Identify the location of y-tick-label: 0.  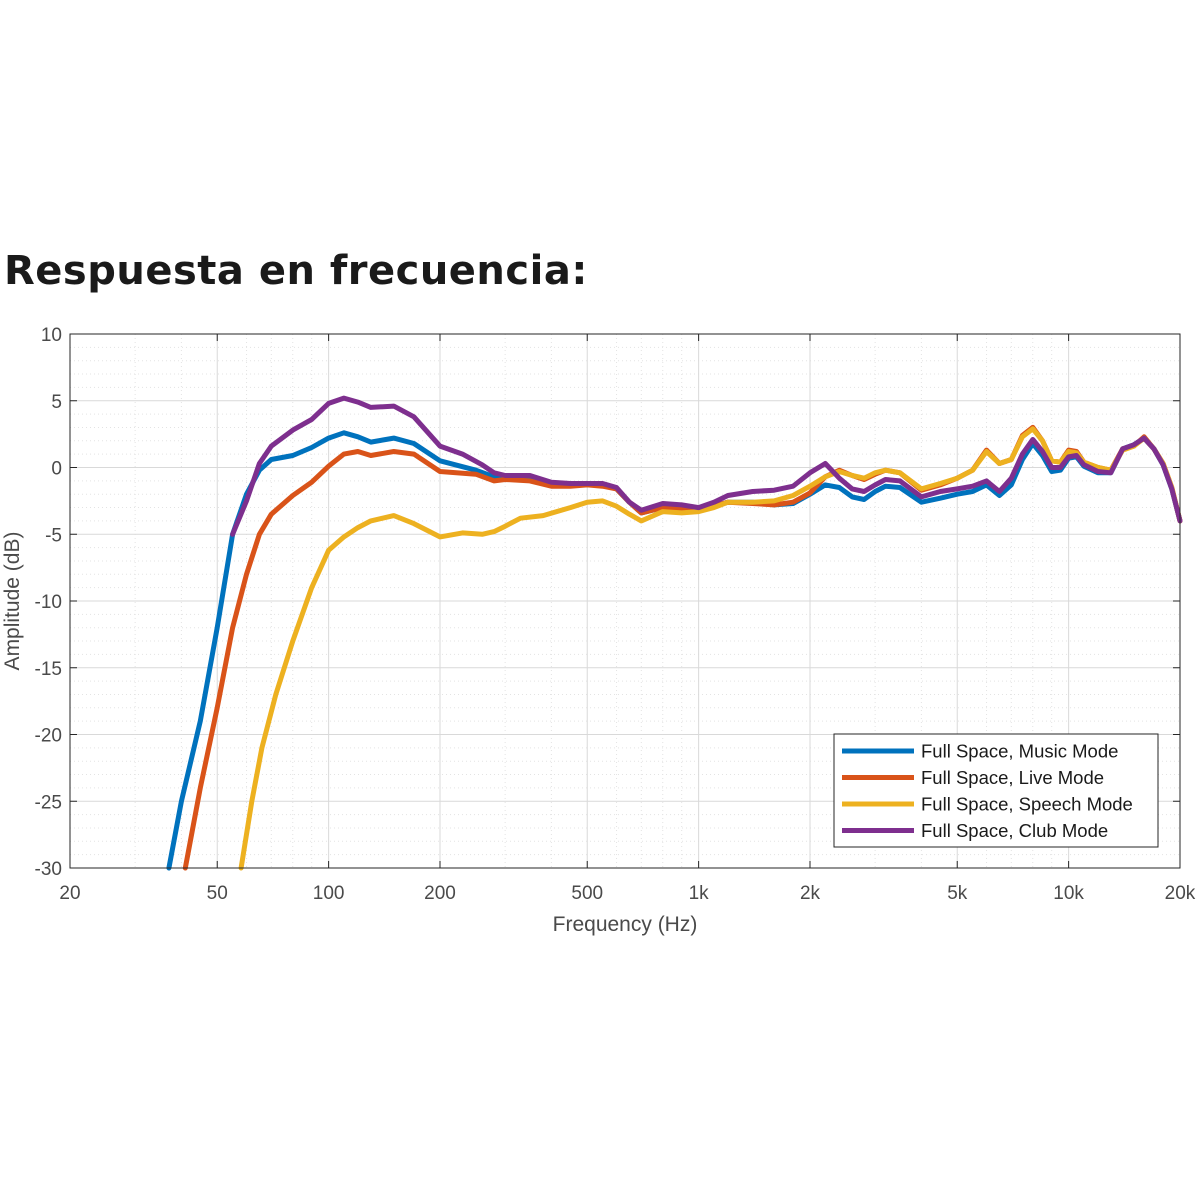
(56, 469).